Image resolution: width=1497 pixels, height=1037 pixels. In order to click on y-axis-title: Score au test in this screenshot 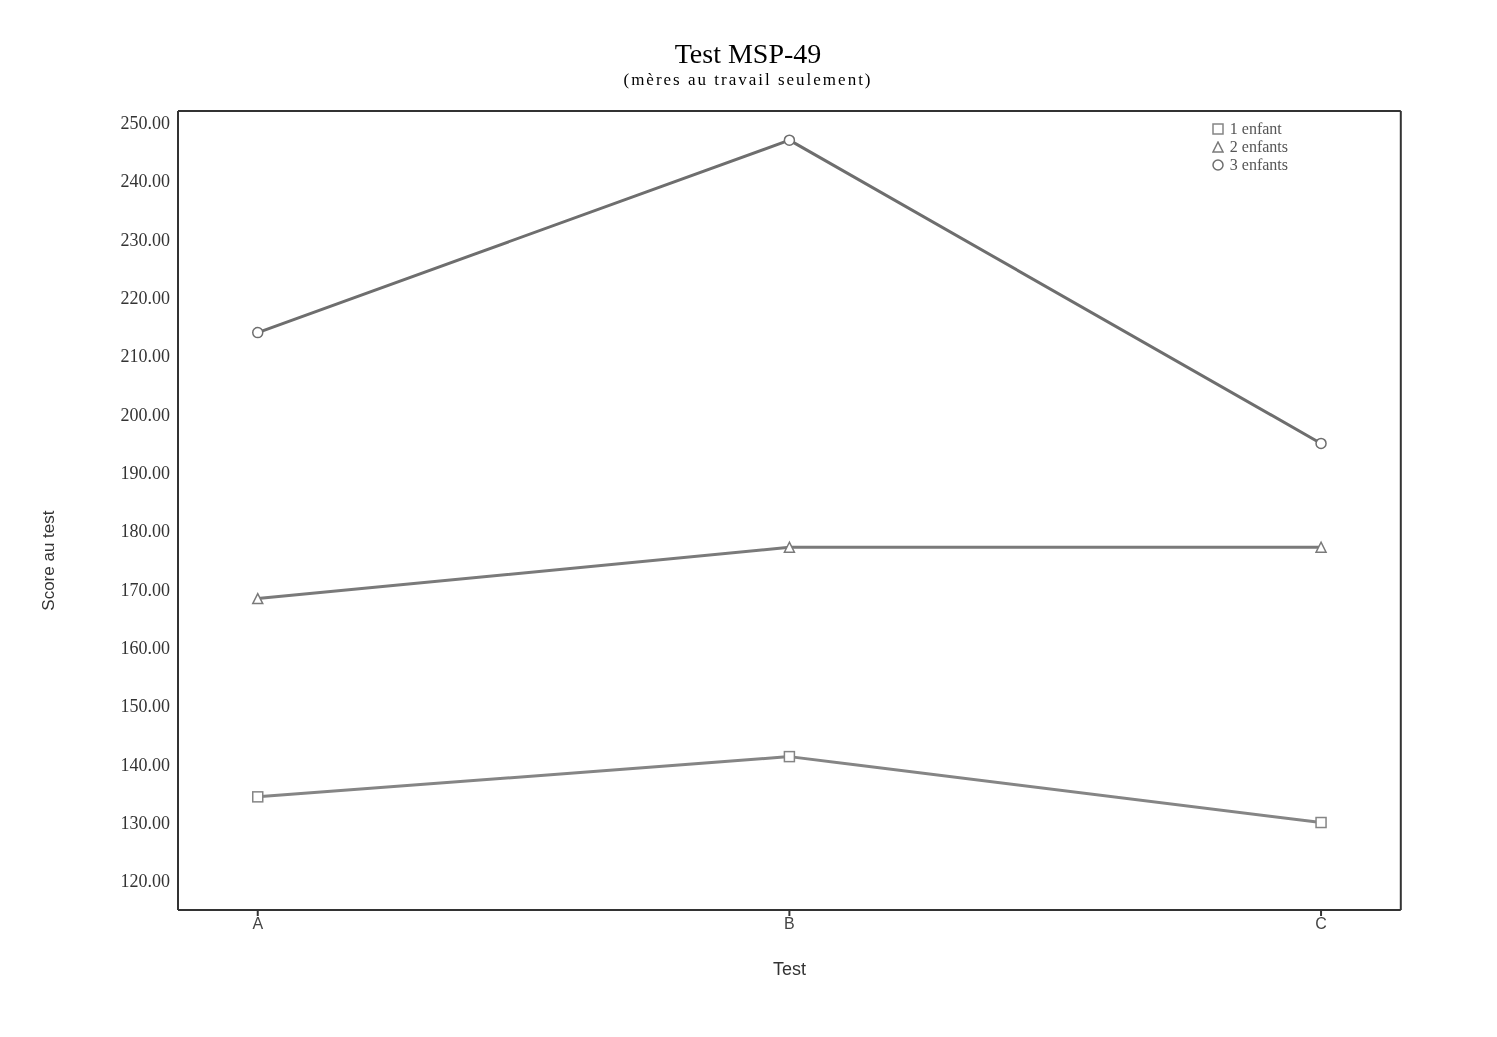, I will do `click(49, 560)`.